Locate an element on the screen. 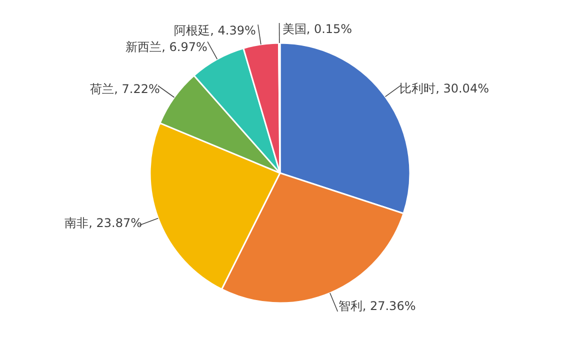 The height and width of the screenshot is (345, 573). slice-label: 新西兰, 6.97% is located at coordinates (167, 47).